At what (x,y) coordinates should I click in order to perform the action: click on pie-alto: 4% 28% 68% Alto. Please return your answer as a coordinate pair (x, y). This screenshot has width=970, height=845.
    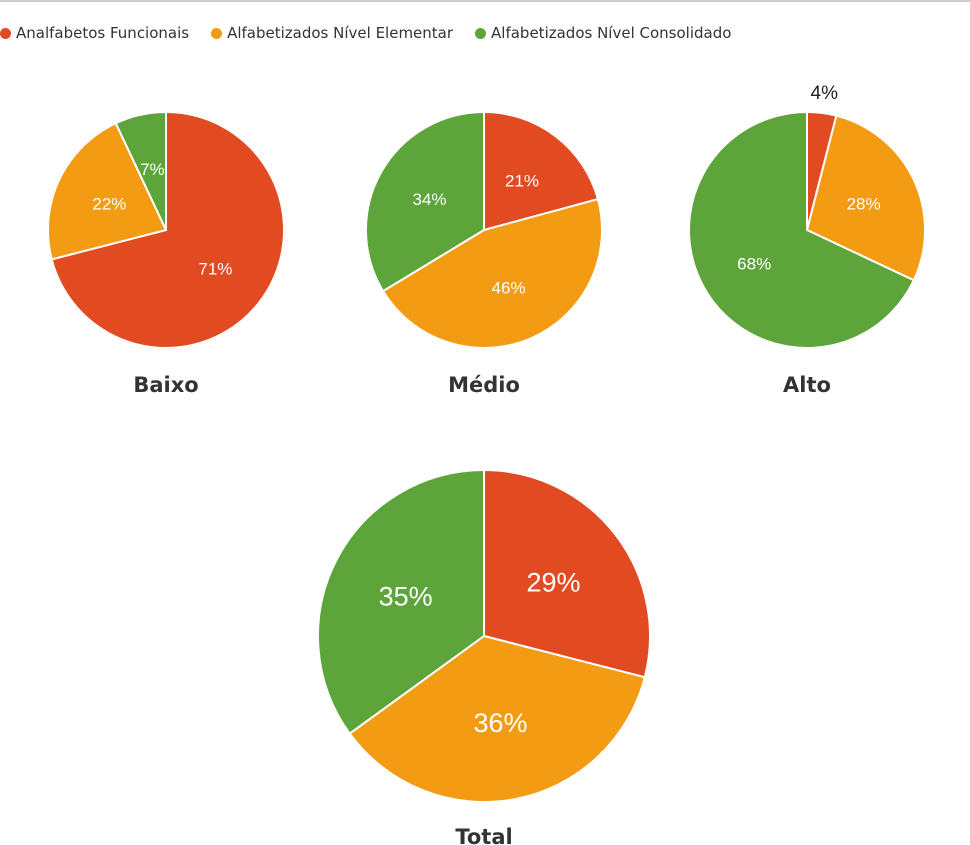
    Looking at the image, I should click on (807, 240).